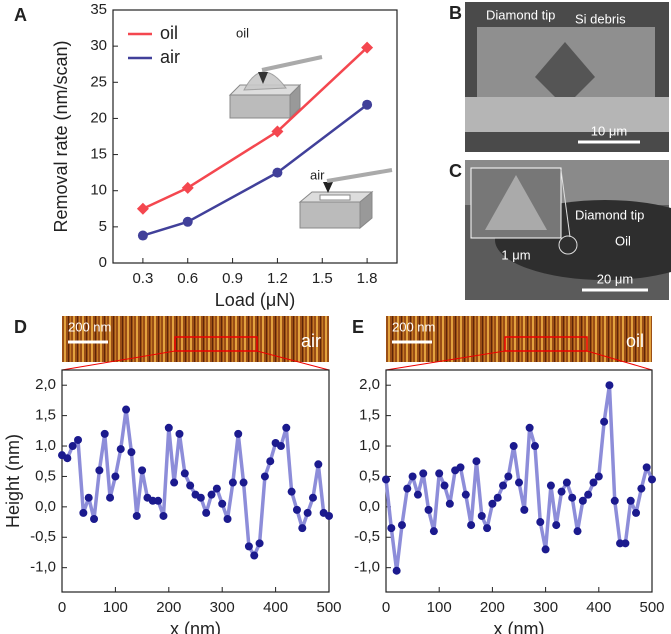 The height and width of the screenshot is (634, 671). Describe the element at coordinates (623, 240) in the screenshot. I see `annotation: Oil` at that location.